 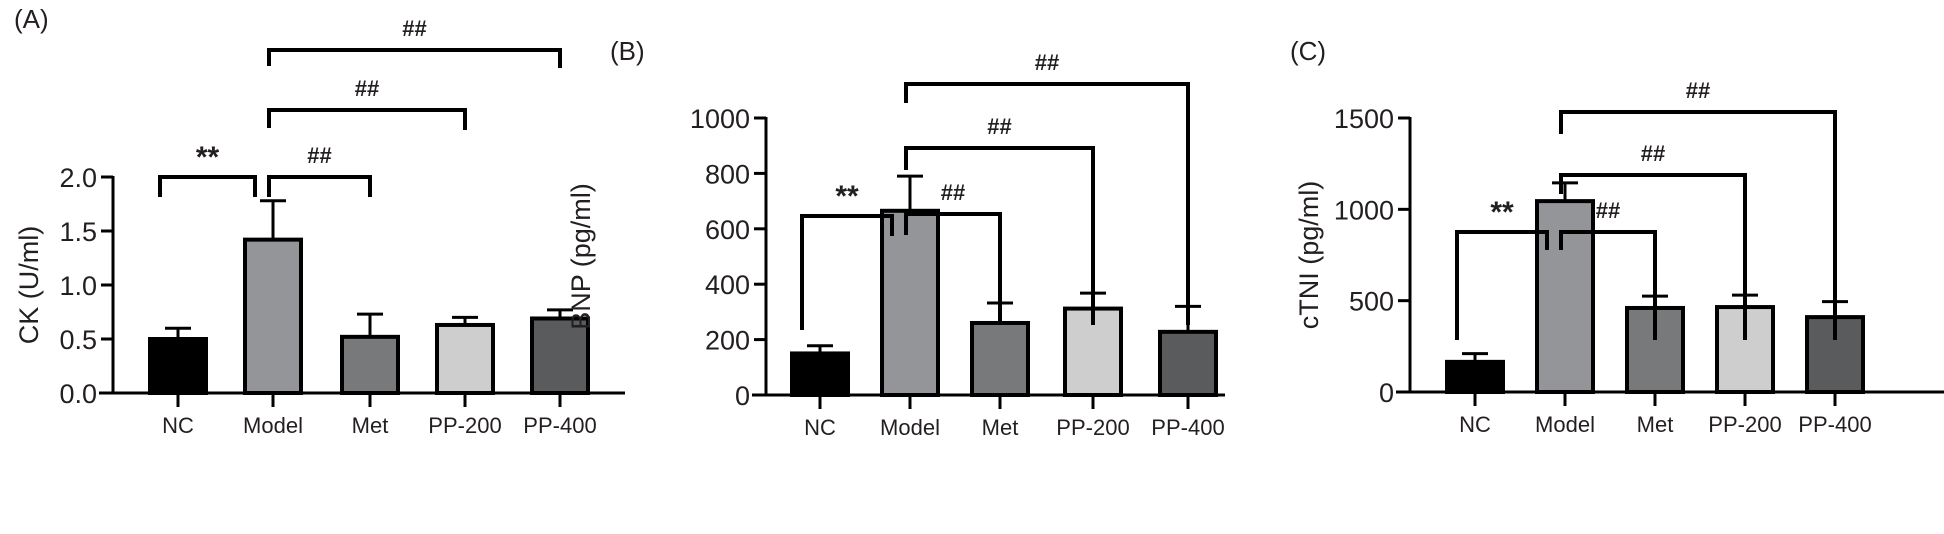 What do you see at coordinates (78, 286) in the screenshot?
I see `y-tick-label: 1.0` at bounding box center [78, 286].